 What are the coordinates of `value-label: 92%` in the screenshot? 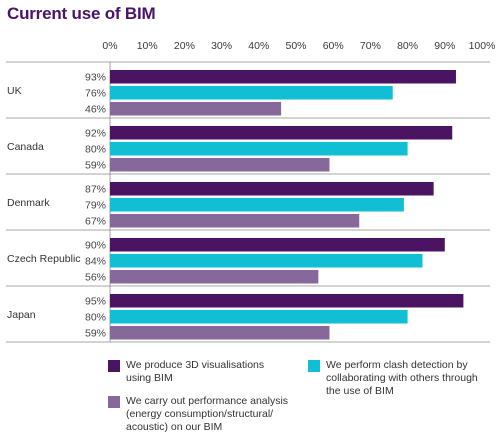 It's located at (95, 134).